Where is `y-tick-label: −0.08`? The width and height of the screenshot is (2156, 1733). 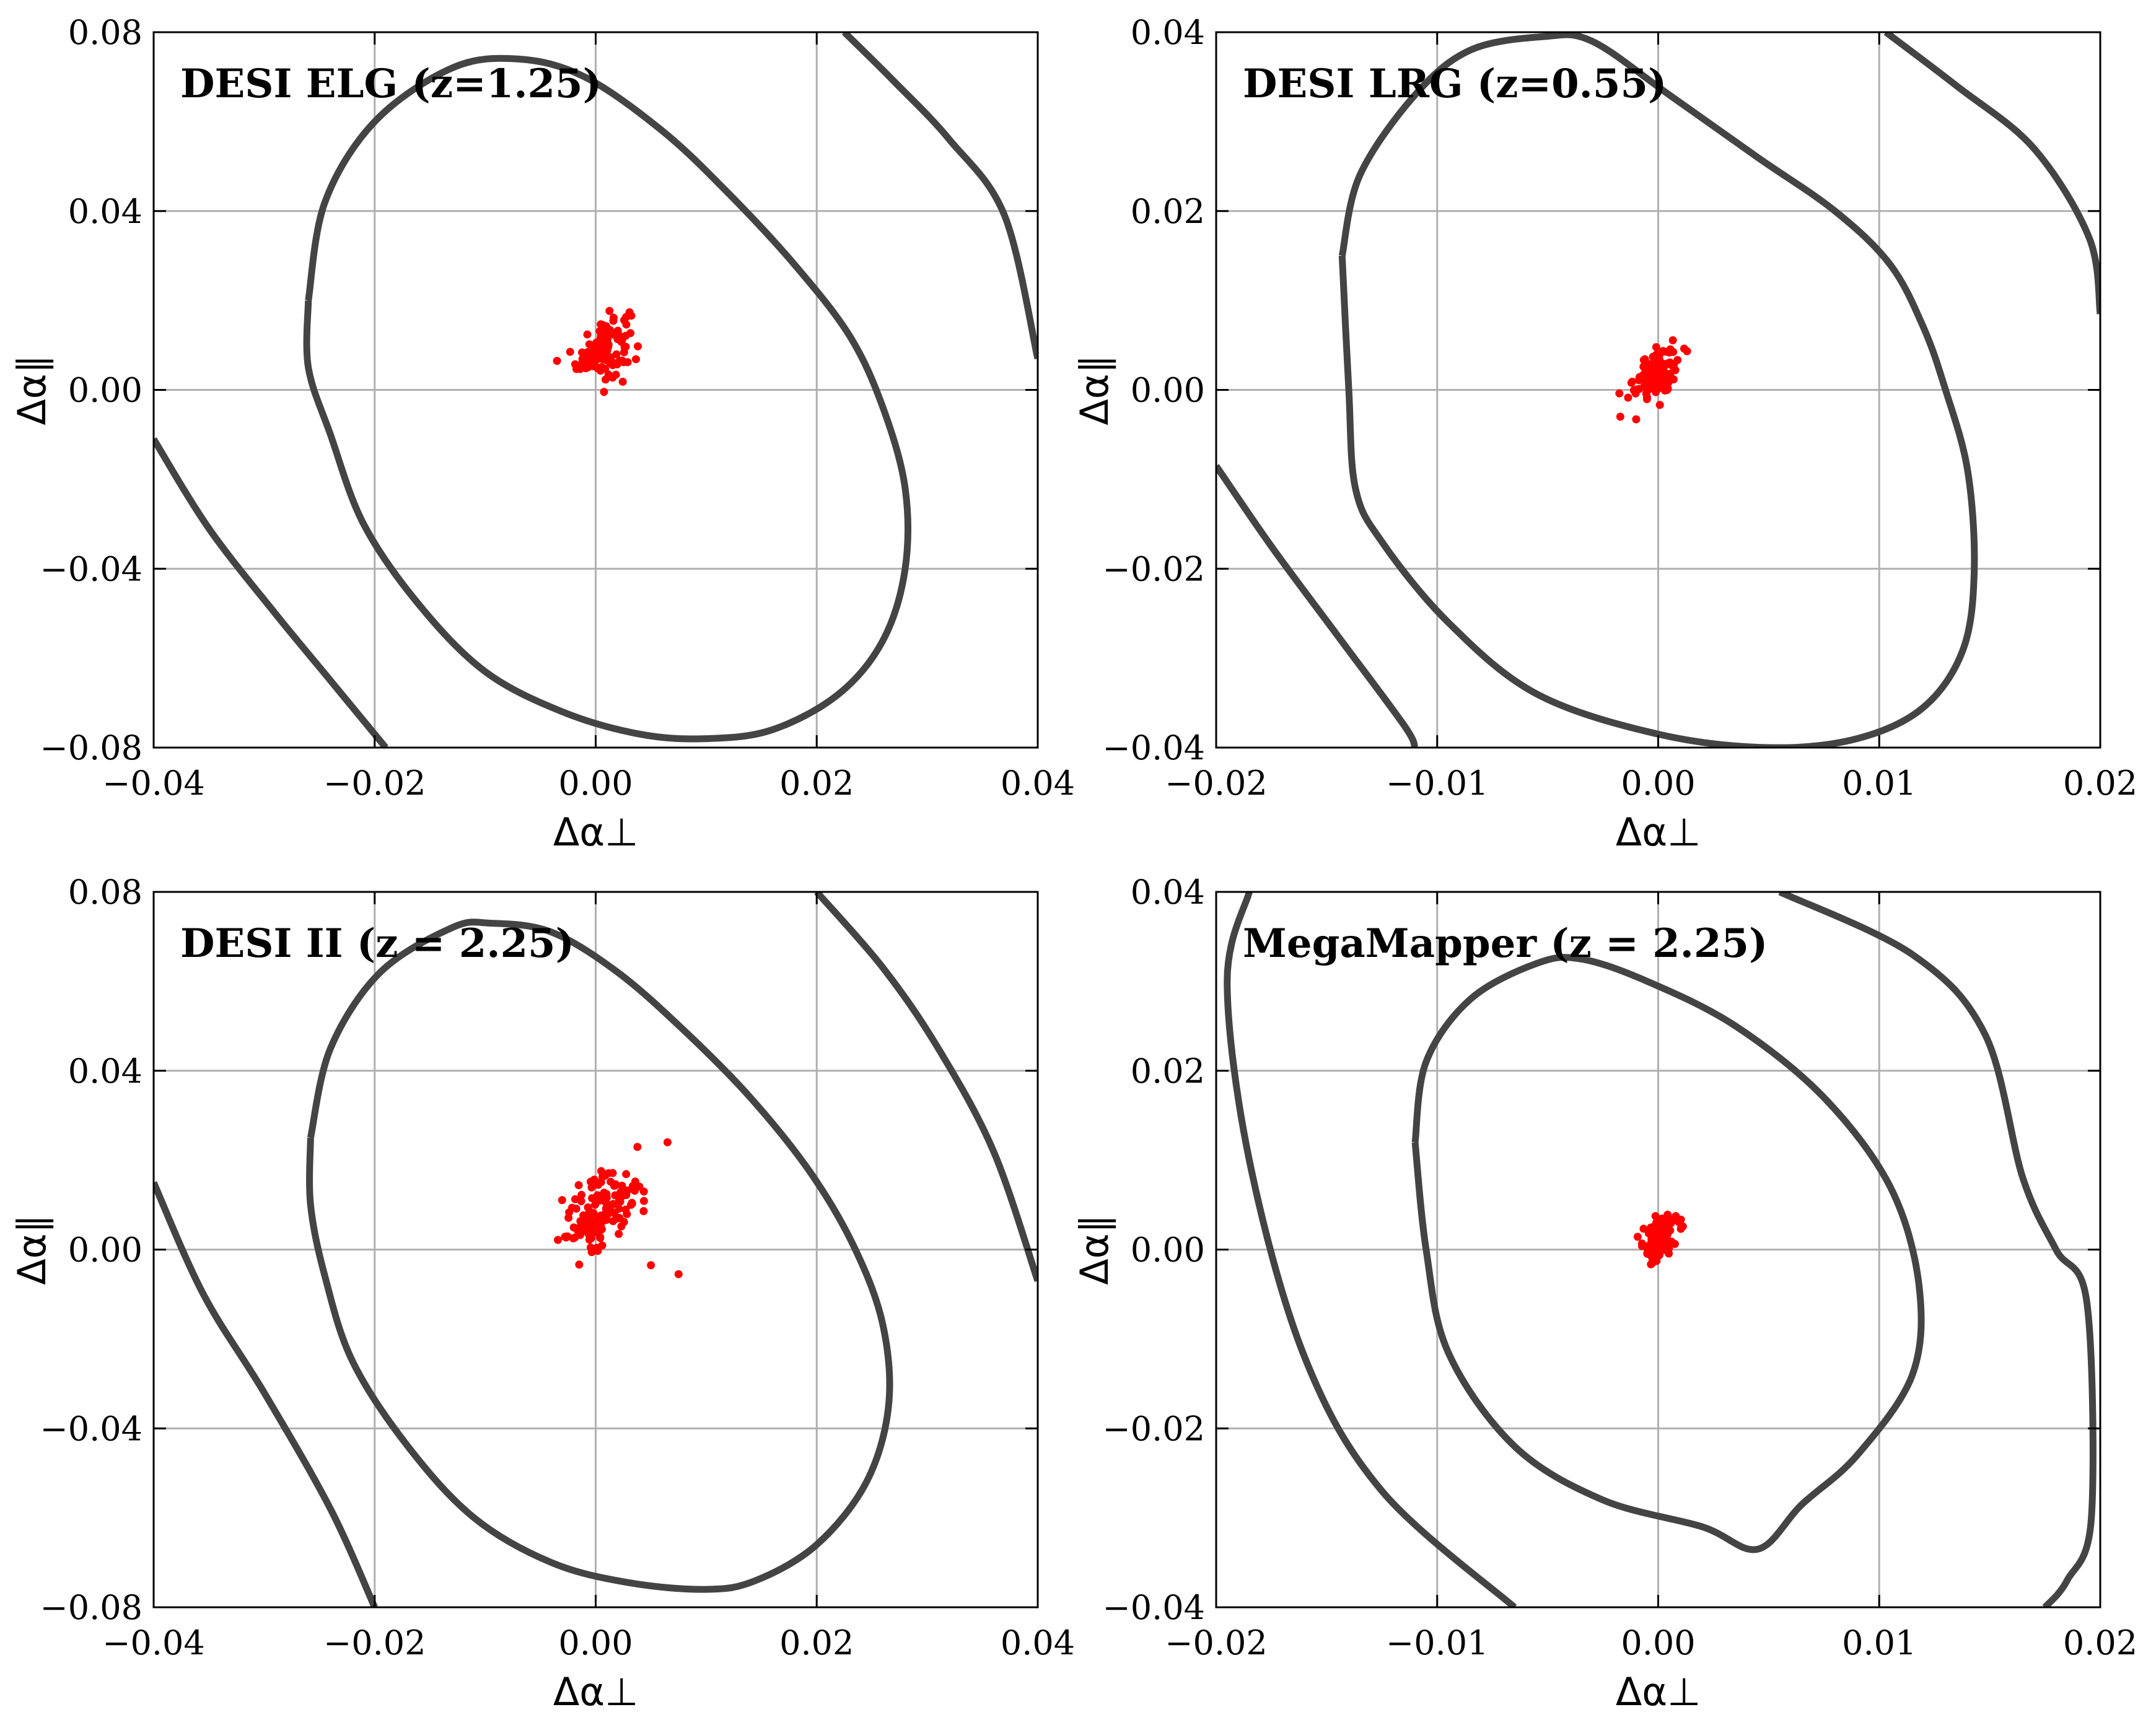
y-tick-label: −0.08 is located at coordinates (91, 747).